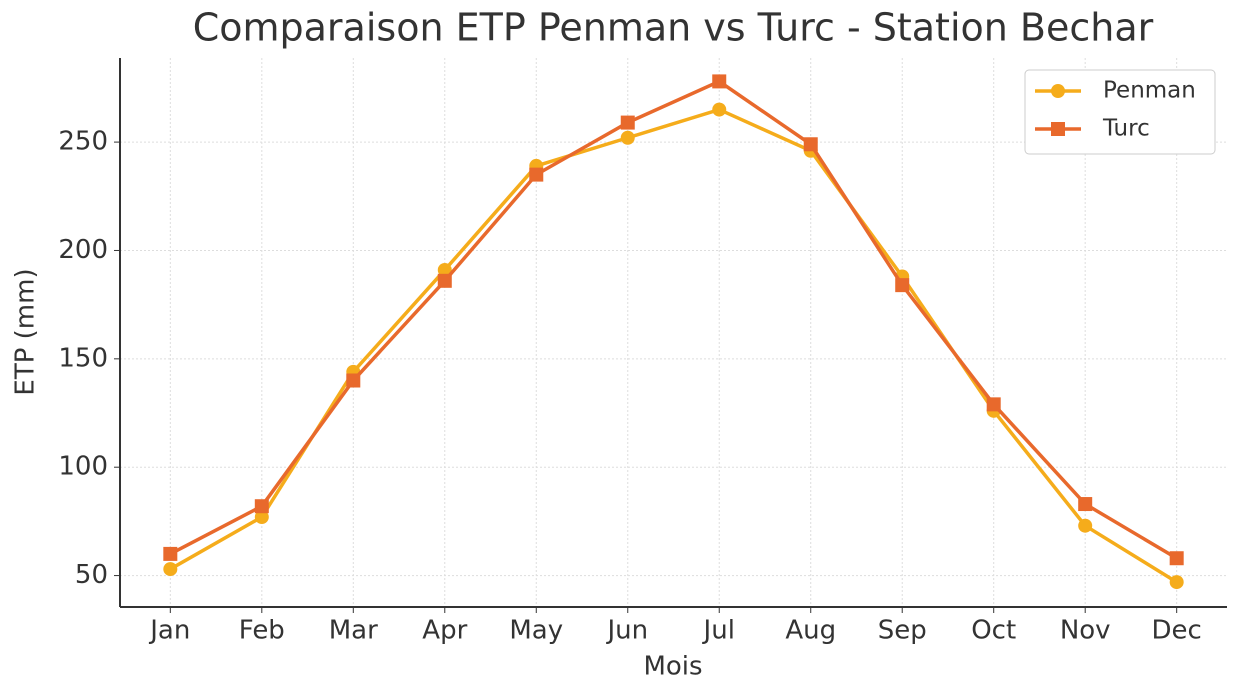 The width and height of the screenshot is (1233, 681). What do you see at coordinates (718, 631) in the screenshot?
I see `x-tick-label: Jul` at bounding box center [718, 631].